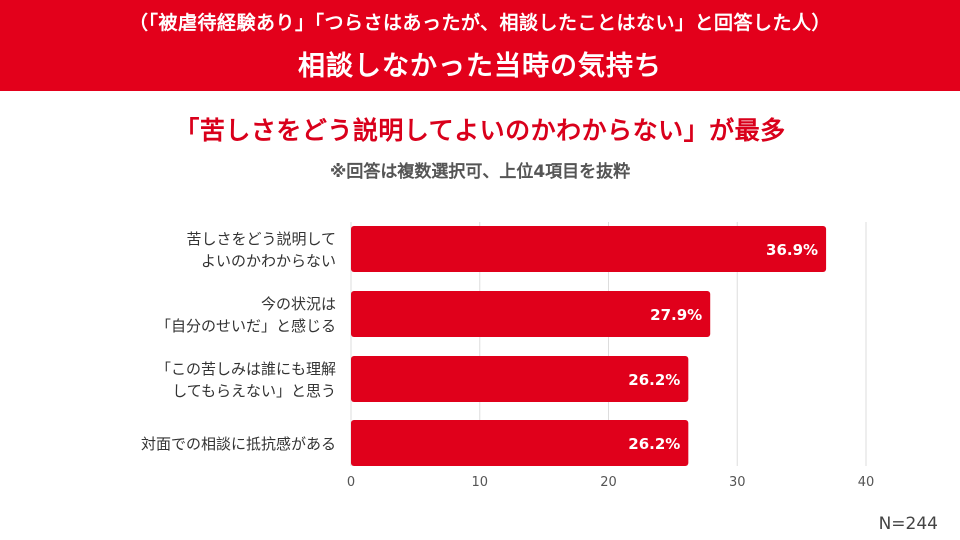 The width and height of the screenshot is (960, 540). Describe the element at coordinates (908, 524) in the screenshot. I see `sample-size-label: N=244` at that location.